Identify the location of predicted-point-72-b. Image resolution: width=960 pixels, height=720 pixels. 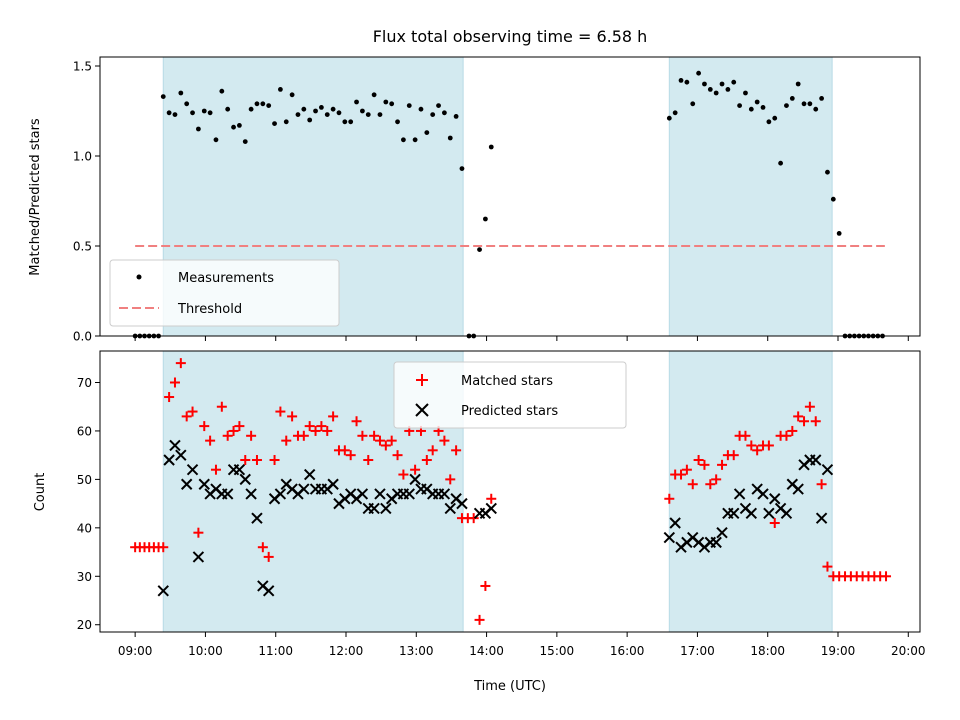
(769, 513).